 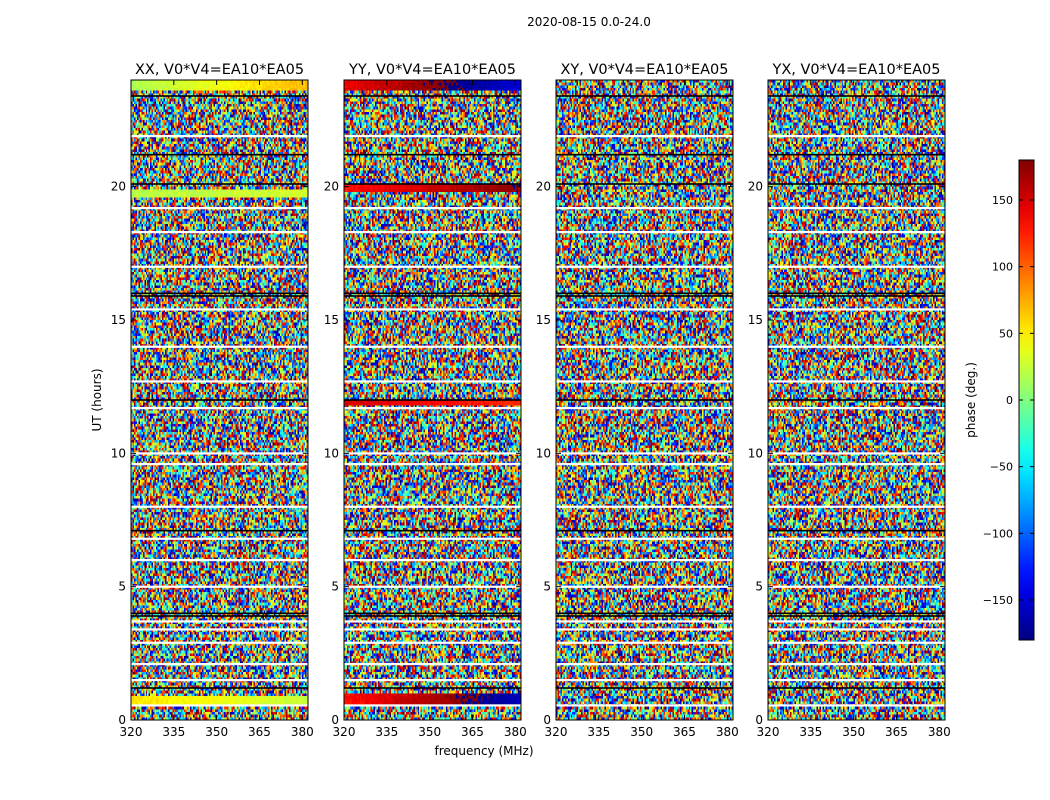 What do you see at coordinates (432, 70) in the screenshot?
I see `panel-title: YY, V0*V4=EA10*EA05` at bounding box center [432, 70].